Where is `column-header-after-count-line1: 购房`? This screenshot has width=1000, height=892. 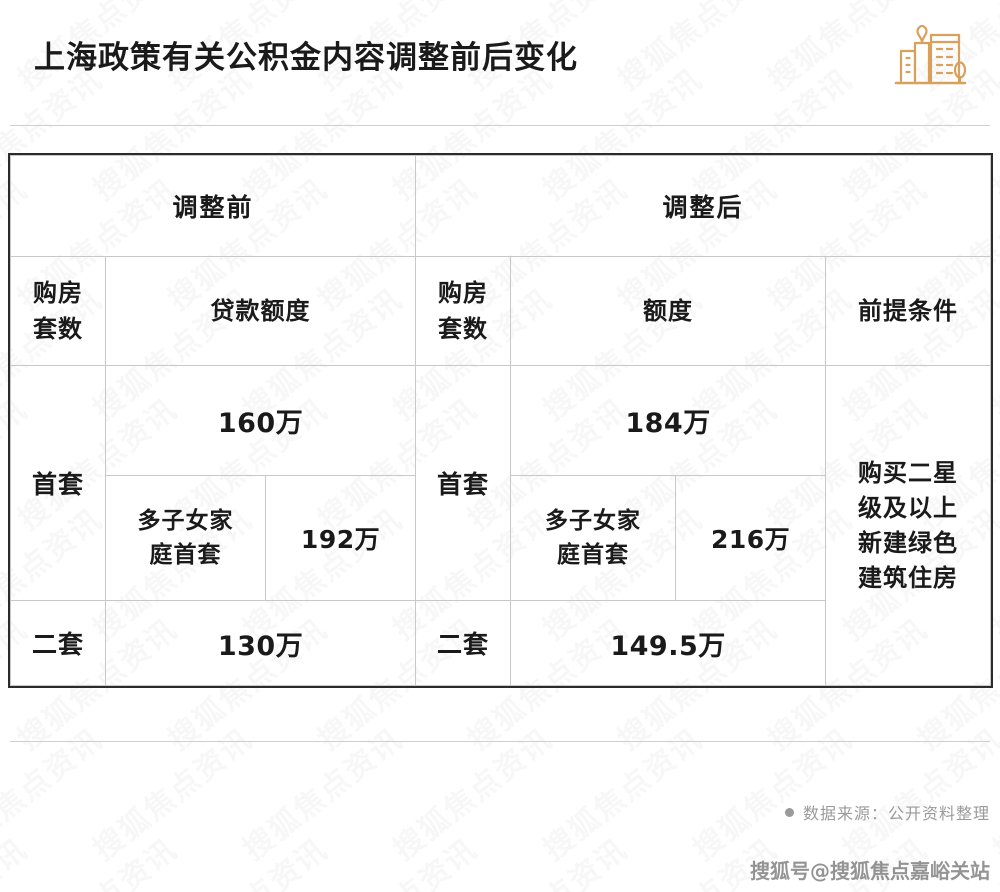 column-header-after-count-line1: 购房 is located at coordinates (463, 293).